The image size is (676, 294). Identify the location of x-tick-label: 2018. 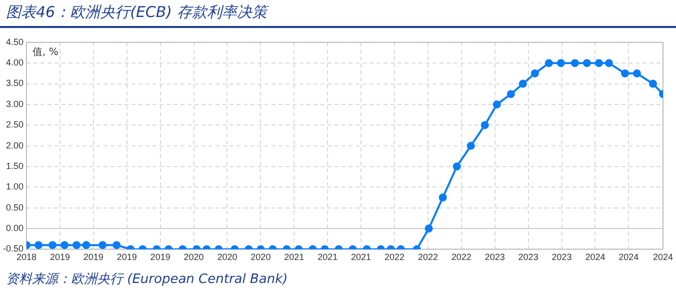
(26, 257).